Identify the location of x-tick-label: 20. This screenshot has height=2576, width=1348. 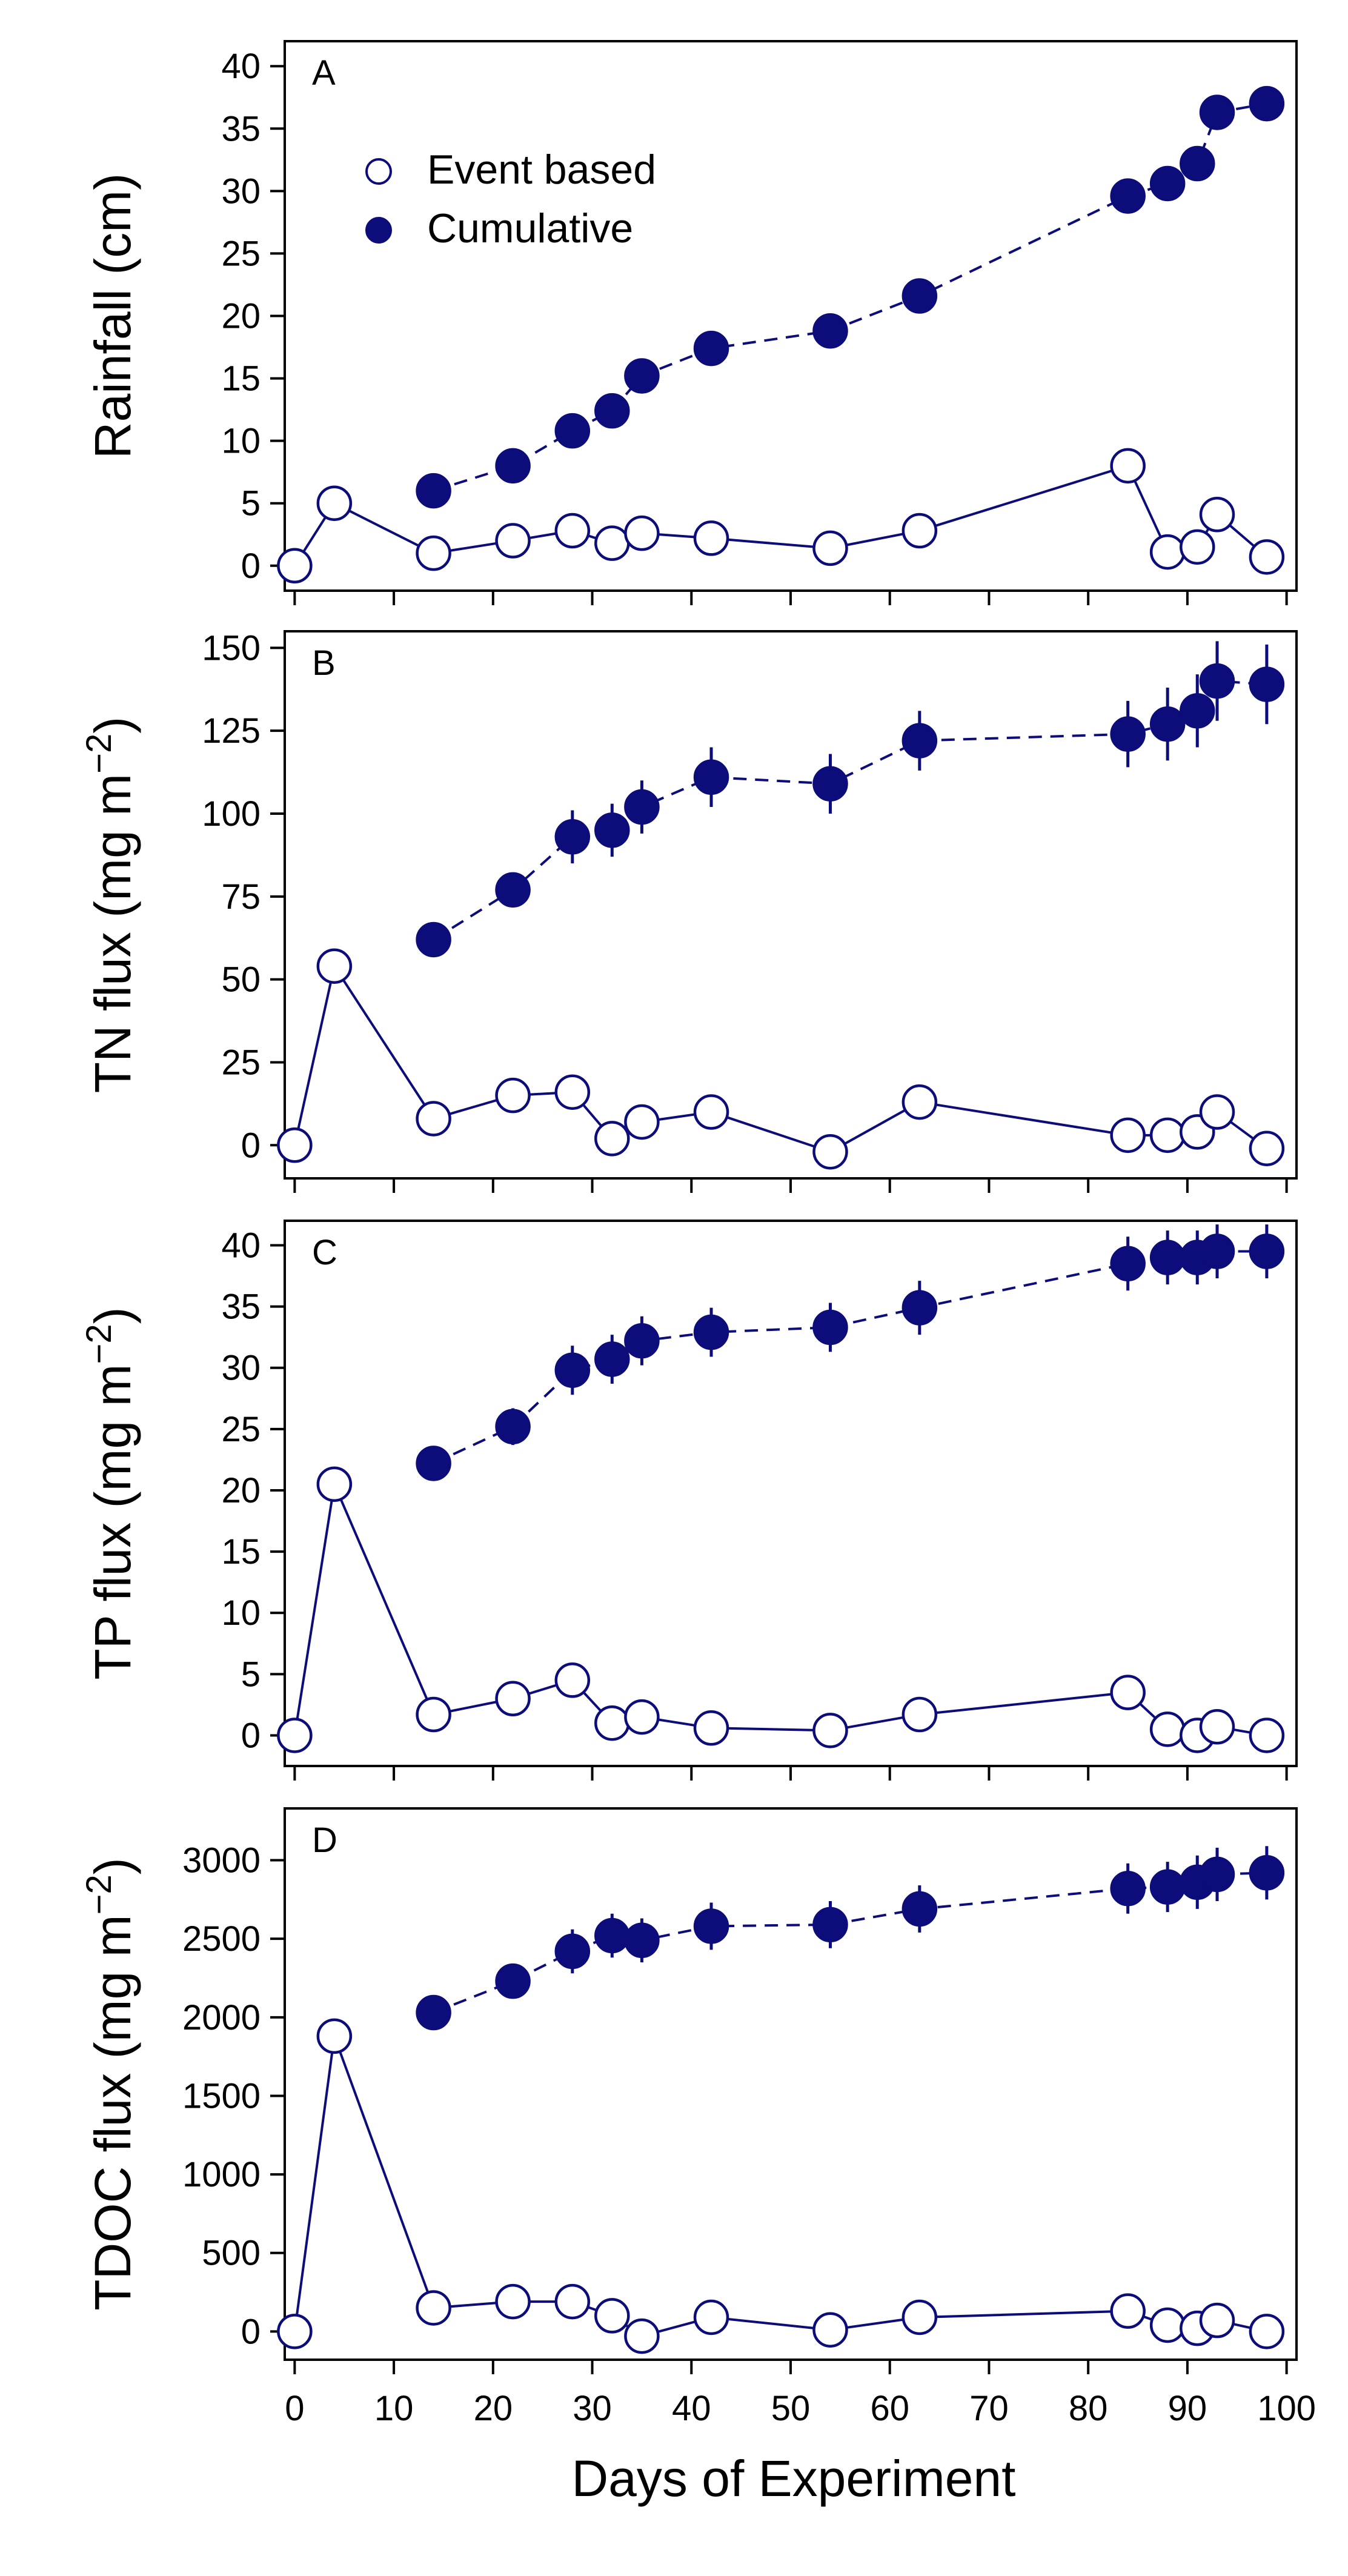
(493, 2408).